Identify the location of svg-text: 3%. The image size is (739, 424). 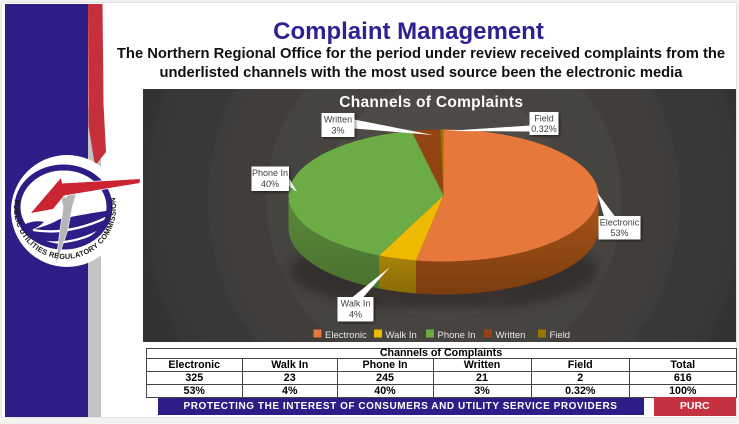
(337, 130).